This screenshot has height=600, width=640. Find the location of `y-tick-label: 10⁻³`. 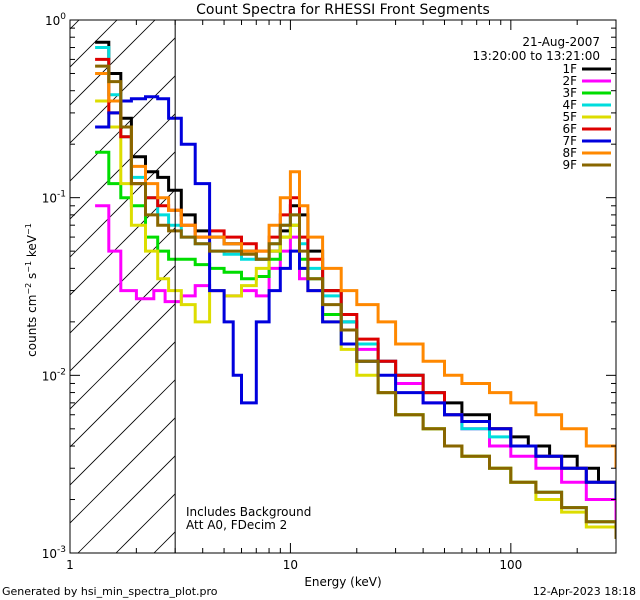

y-tick-label: 10⁻³ is located at coordinates (54, 553).